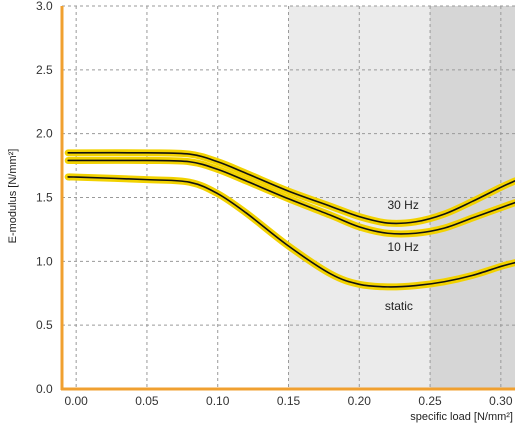 Image resolution: width=515 pixels, height=428 pixels. What do you see at coordinates (44, 325) in the screenshot?
I see `y-tick-label-0.5: 0.5` at bounding box center [44, 325].